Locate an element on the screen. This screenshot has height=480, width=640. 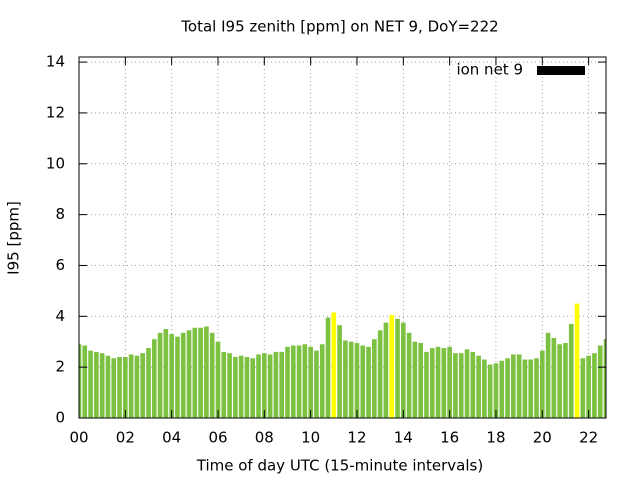
y-tick-label: 2 is located at coordinates (60, 367).